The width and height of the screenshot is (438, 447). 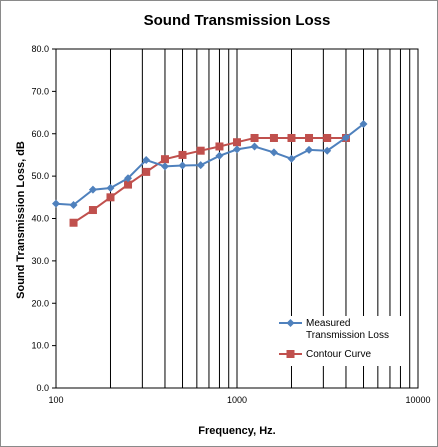 I want to click on y-tick-label: 10.0, so click(x=40, y=346).